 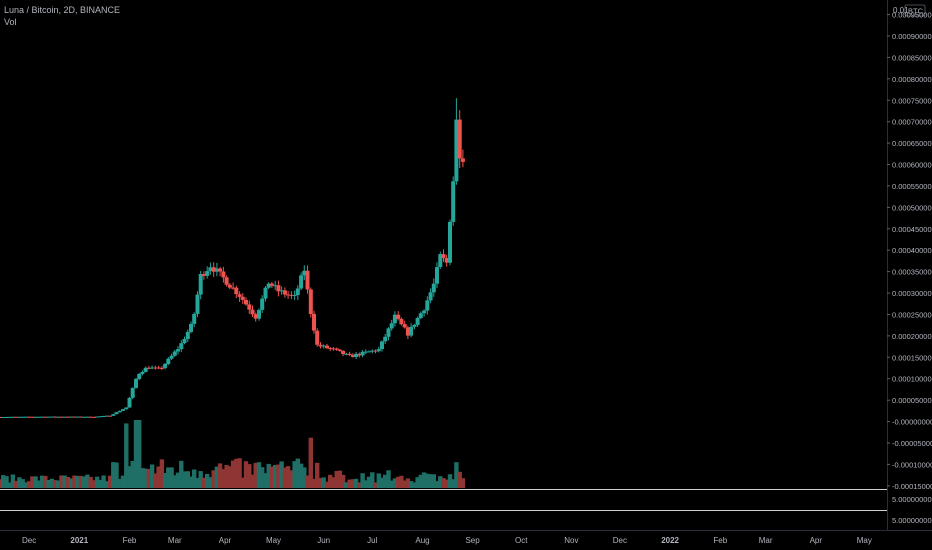 I want to click on volume-indicator-label: Vol, so click(x=10, y=22).